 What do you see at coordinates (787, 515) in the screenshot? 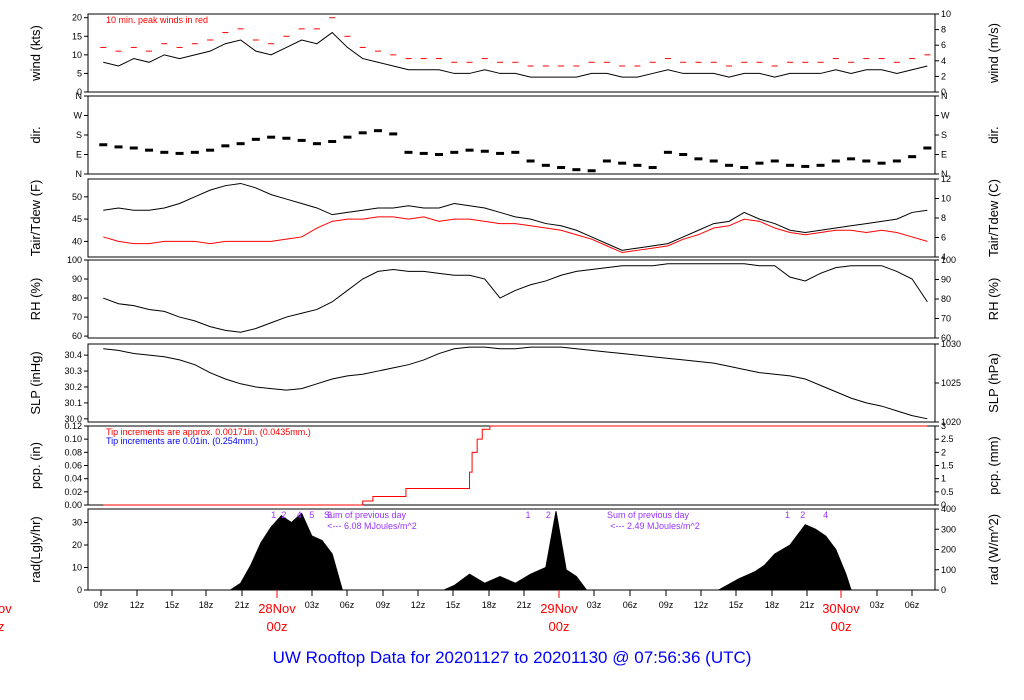
I see `hour-marker: 1` at bounding box center [787, 515].